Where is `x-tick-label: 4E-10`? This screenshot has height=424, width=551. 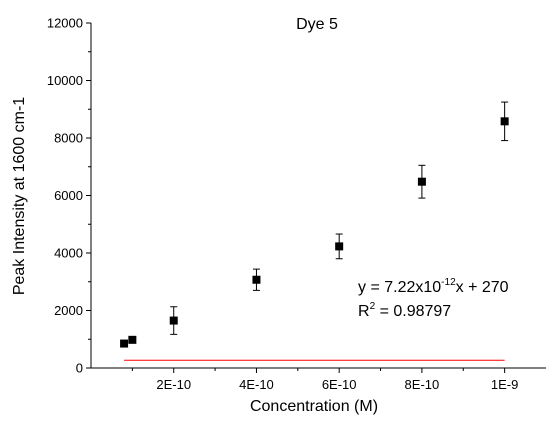 x-tick-label: 4E-10 is located at coordinates (256, 384).